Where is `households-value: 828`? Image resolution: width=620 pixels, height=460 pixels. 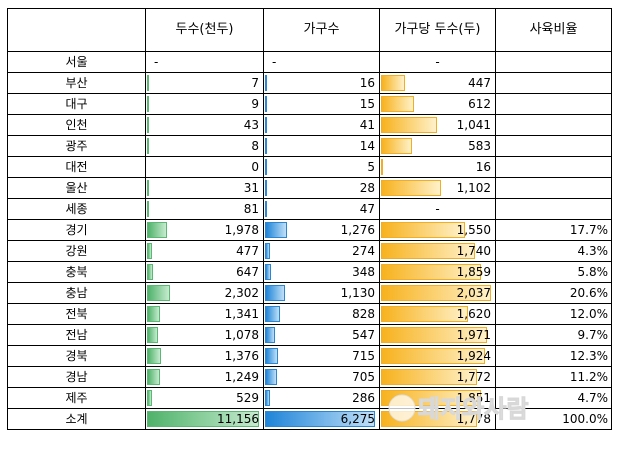 households-value: 828 is located at coordinates (363, 314).